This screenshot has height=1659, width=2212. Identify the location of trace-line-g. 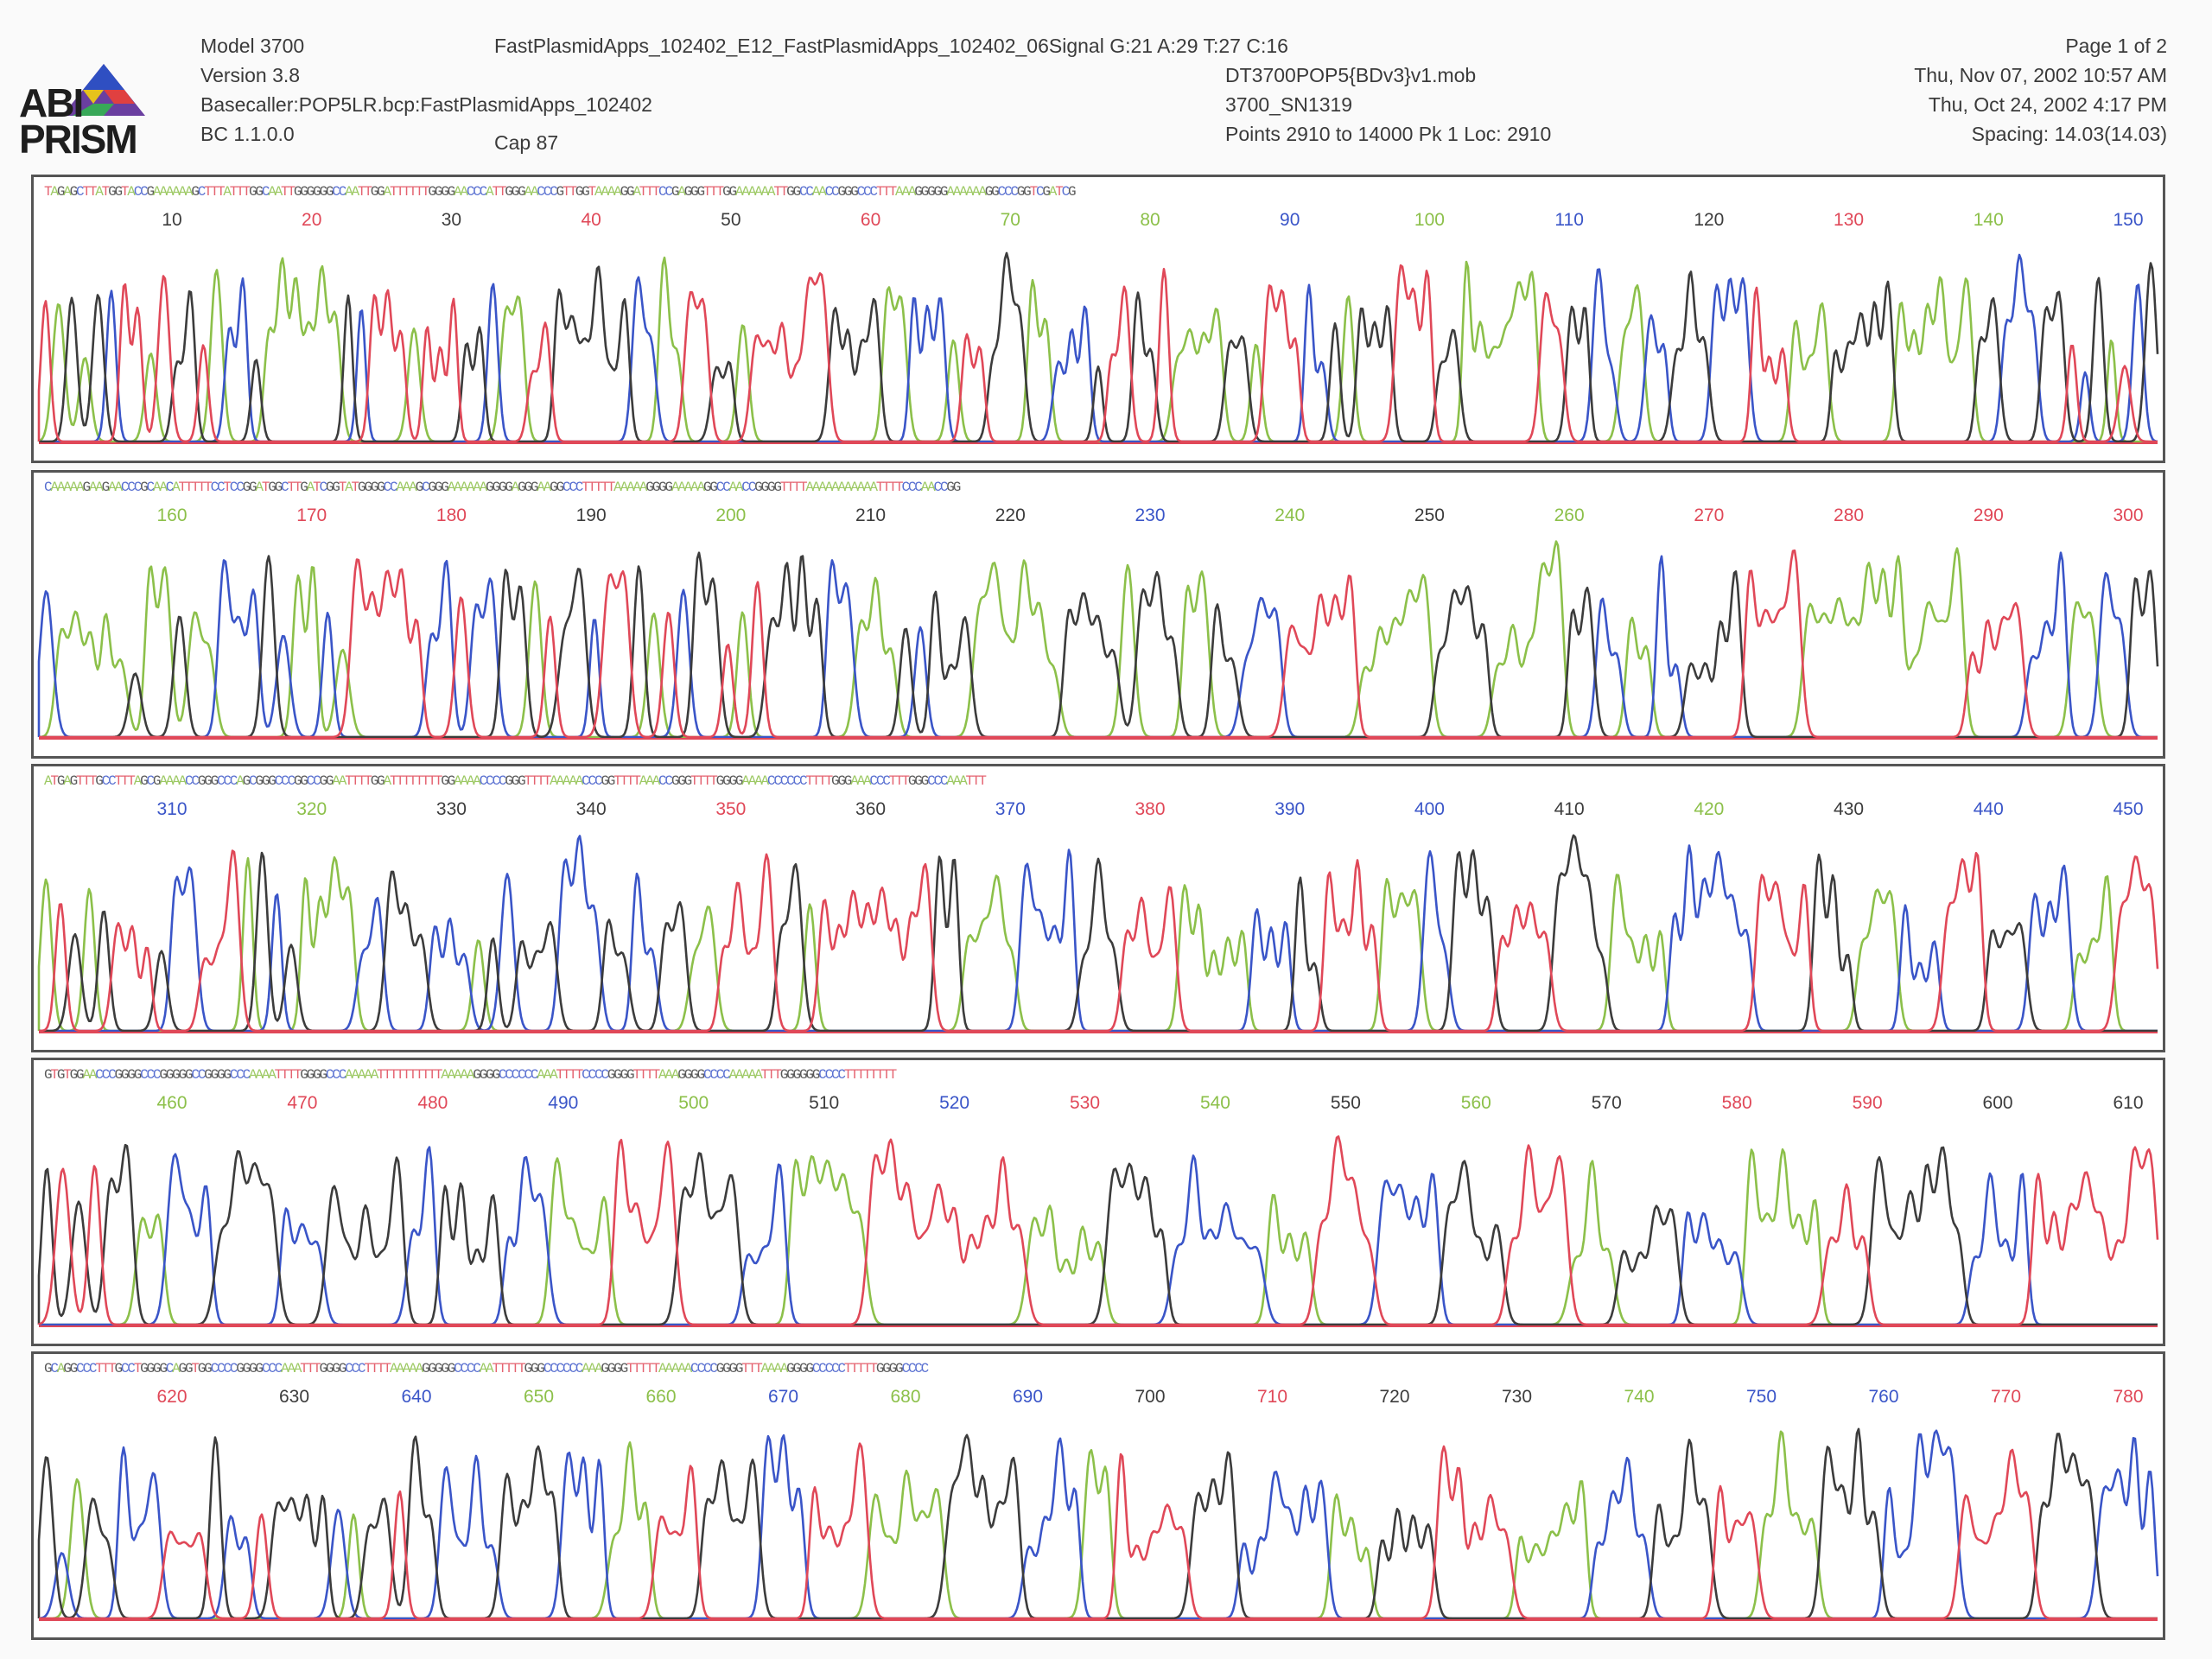
(1098, 933).